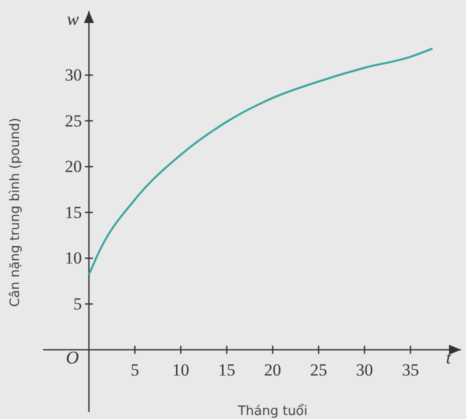 The height and width of the screenshot is (419, 466). I want to click on y-tick-label: 30, so click(73, 75).